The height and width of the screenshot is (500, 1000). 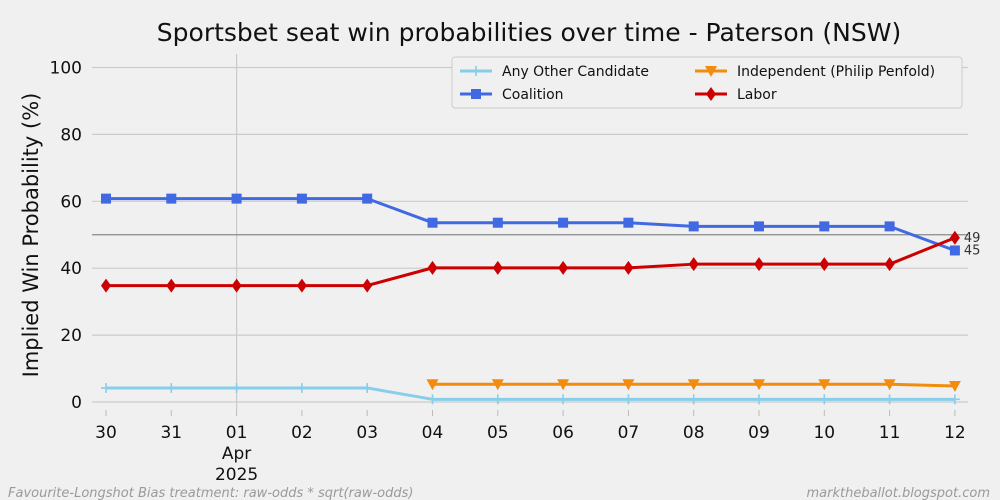 What do you see at coordinates (898, 493) in the screenshot?
I see `footer-right: marktheballot.blogspot.com` at bounding box center [898, 493].